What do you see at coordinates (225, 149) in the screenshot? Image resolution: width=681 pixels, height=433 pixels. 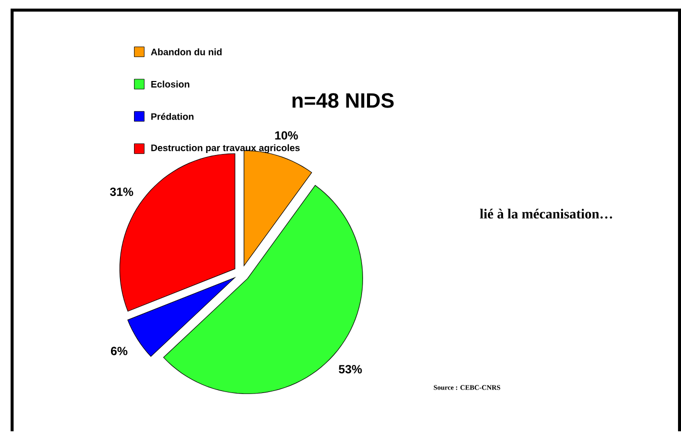 I see `legend-label: Destruction par travaux agricoles` at bounding box center [225, 149].